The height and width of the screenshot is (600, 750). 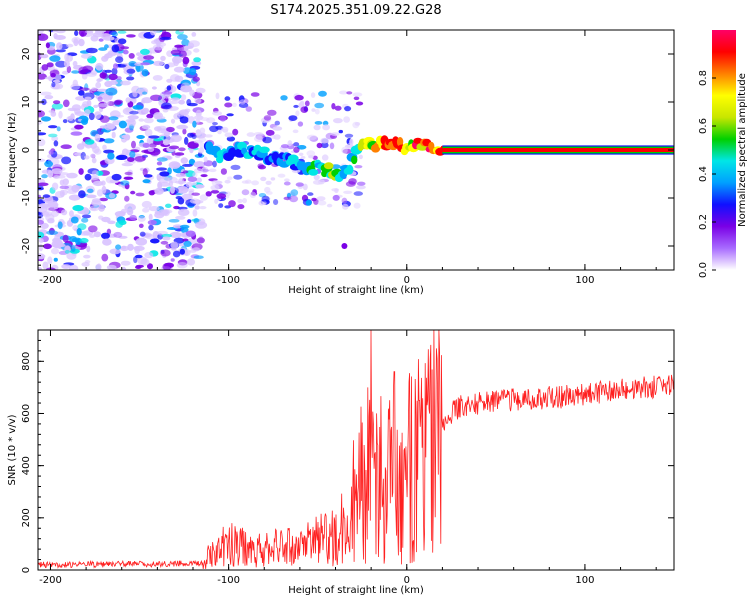 What do you see at coordinates (356, 290) in the screenshot?
I see `spectrogram-x-label: Height of straight line (km)` at bounding box center [356, 290].